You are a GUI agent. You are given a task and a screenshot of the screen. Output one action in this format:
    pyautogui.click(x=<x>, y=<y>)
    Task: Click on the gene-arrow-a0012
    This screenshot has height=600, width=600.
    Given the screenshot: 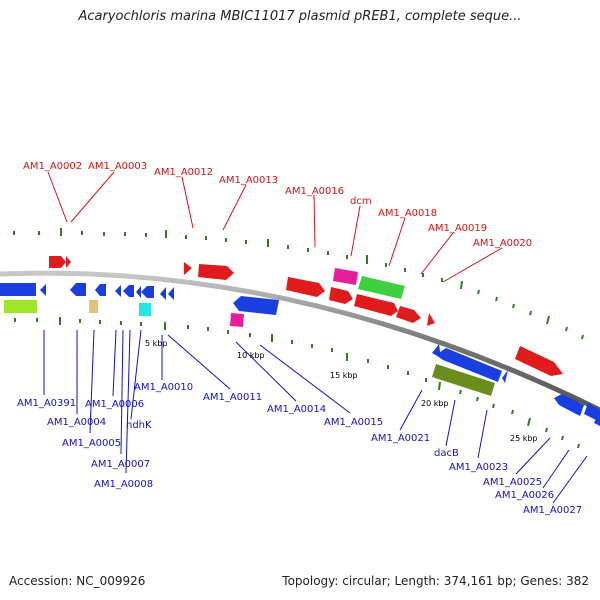 What is the action you would take?
    pyautogui.click(x=188, y=268)
    